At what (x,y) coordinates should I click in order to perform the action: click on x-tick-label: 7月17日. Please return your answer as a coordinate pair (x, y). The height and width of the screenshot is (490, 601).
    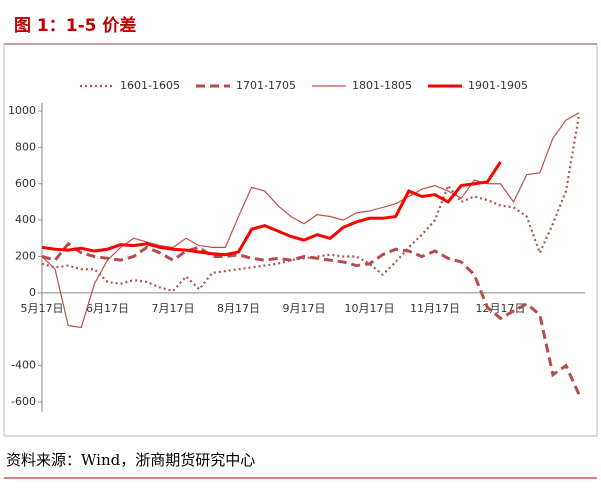
    Looking at the image, I should click on (173, 308).